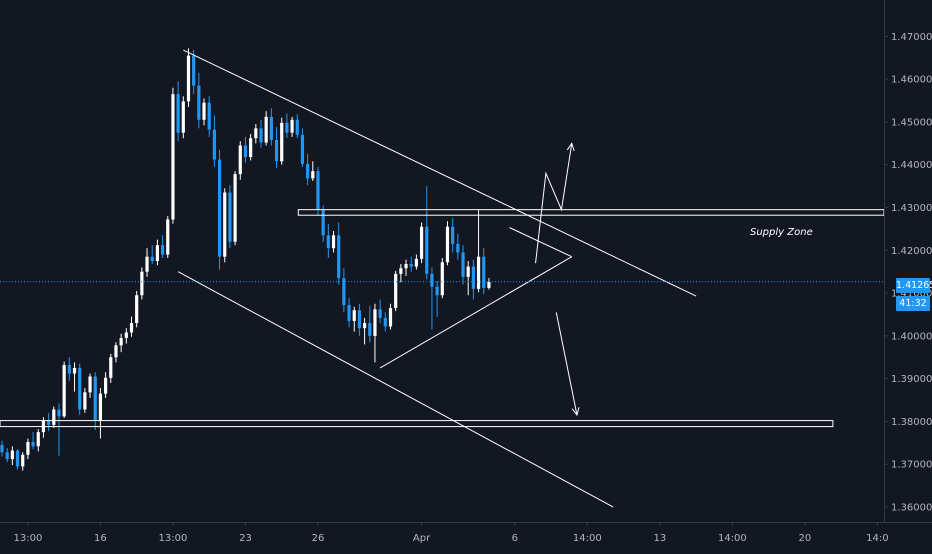 This screenshot has width=932, height=554. Describe the element at coordinates (877, 538) in the screenshot. I see `time-tick-label: 14:0` at that location.